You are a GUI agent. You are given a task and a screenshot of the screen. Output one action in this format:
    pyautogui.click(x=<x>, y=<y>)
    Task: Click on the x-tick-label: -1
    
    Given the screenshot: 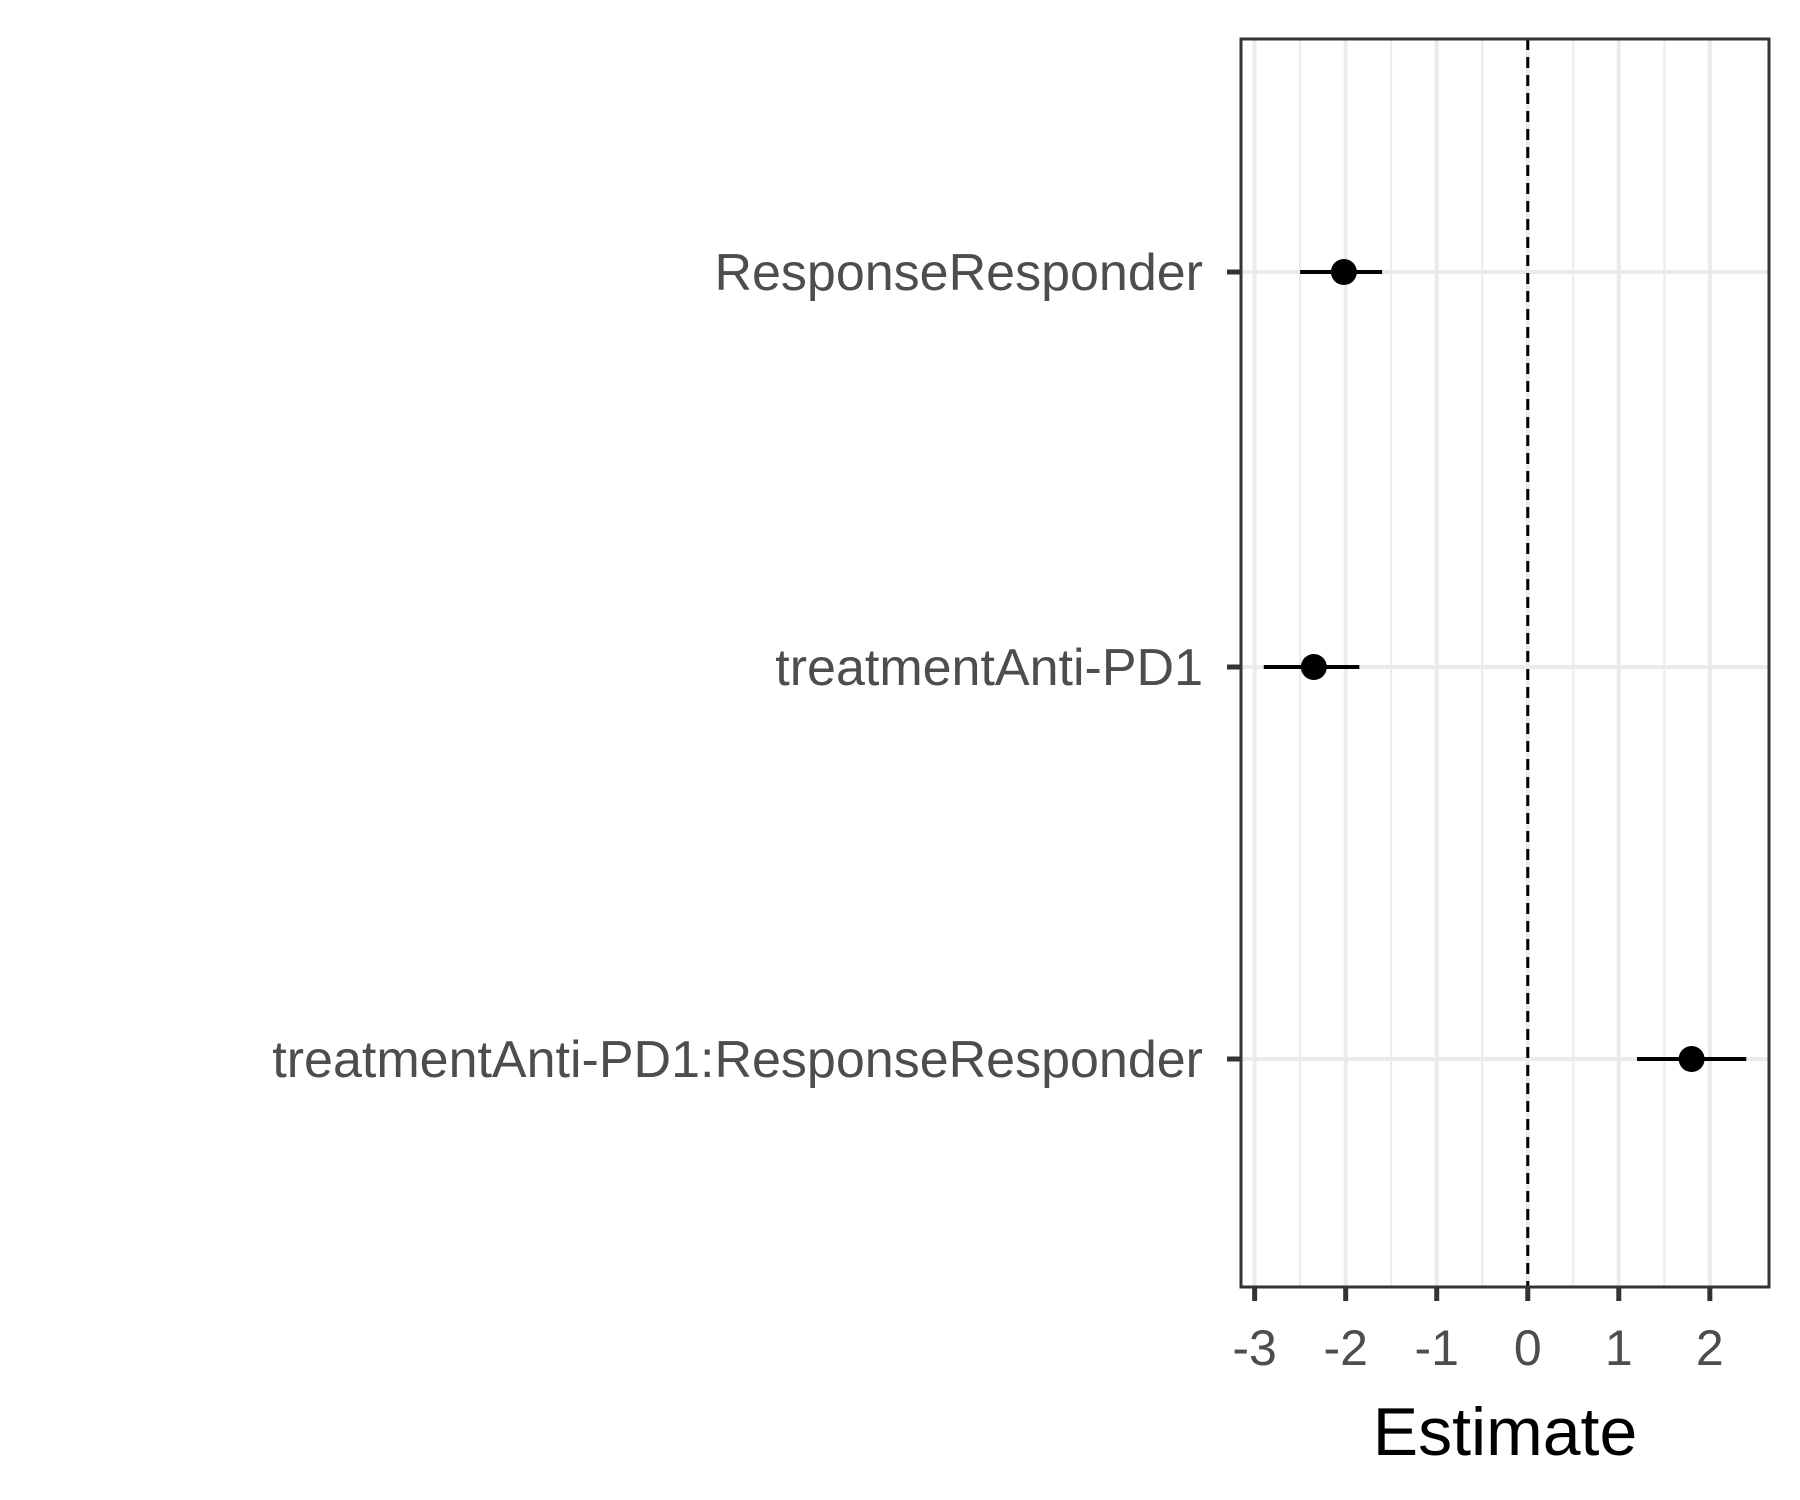 What is the action you would take?
    pyautogui.click(x=1436, y=1348)
    